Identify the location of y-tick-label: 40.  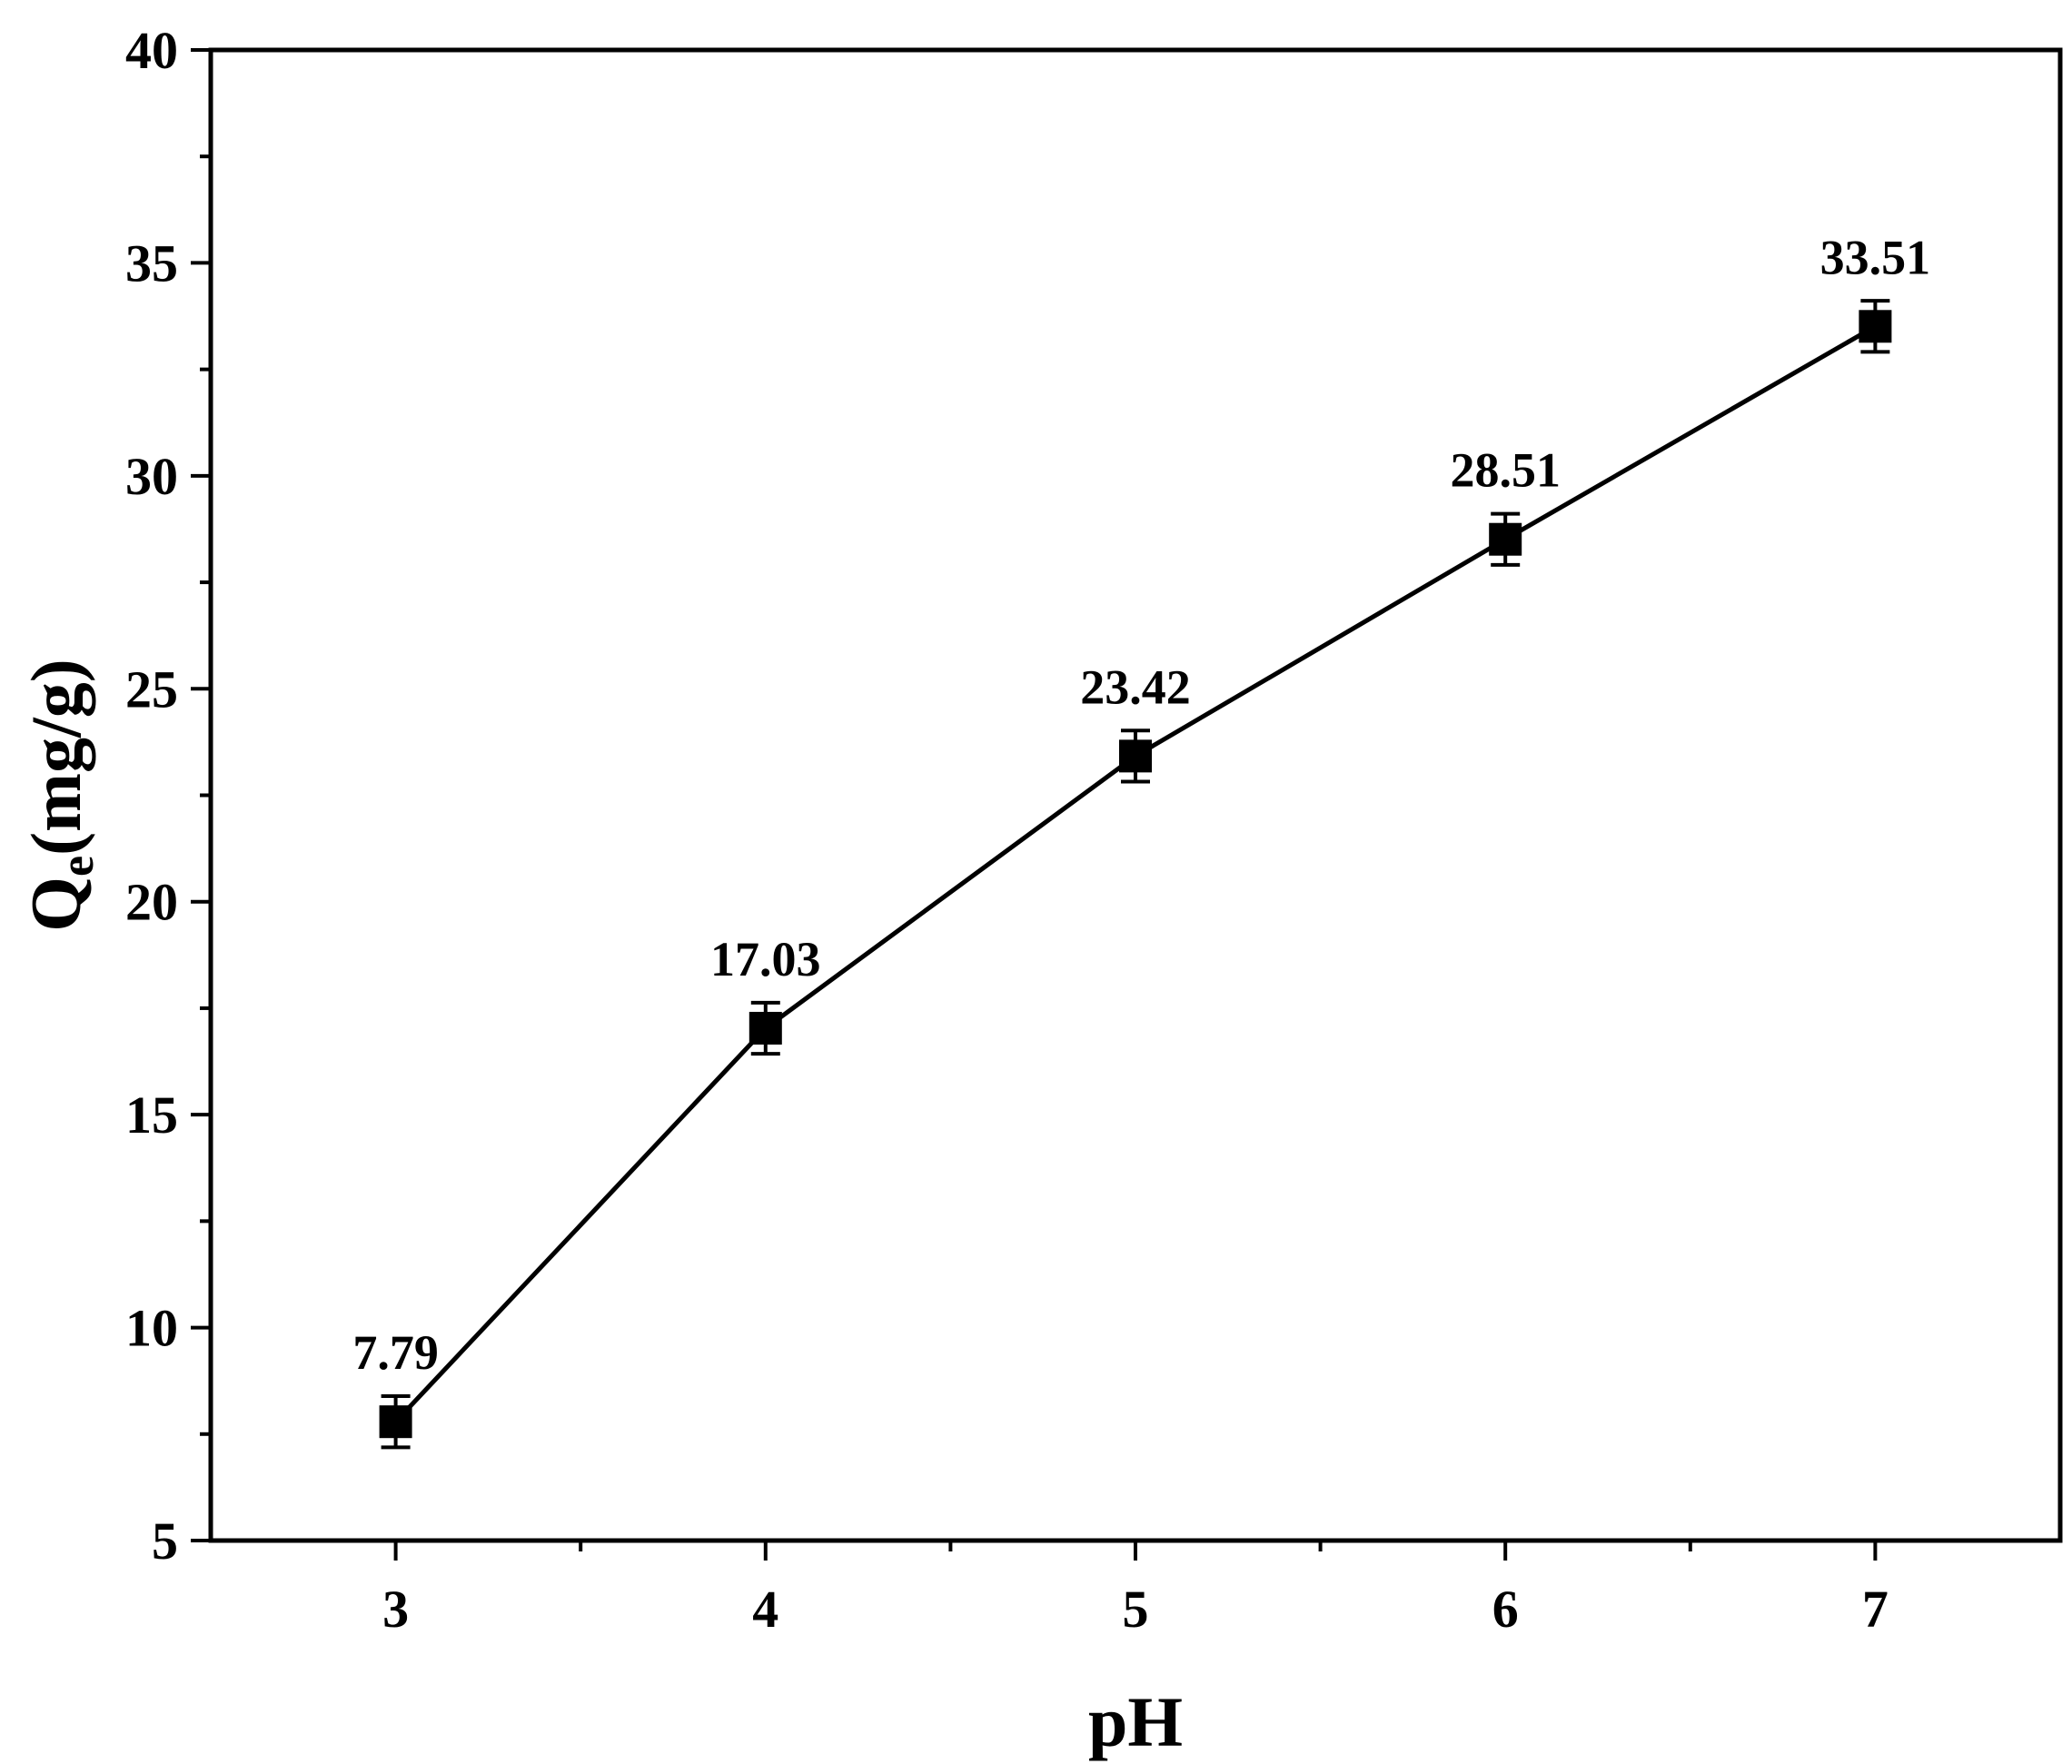
(152, 50).